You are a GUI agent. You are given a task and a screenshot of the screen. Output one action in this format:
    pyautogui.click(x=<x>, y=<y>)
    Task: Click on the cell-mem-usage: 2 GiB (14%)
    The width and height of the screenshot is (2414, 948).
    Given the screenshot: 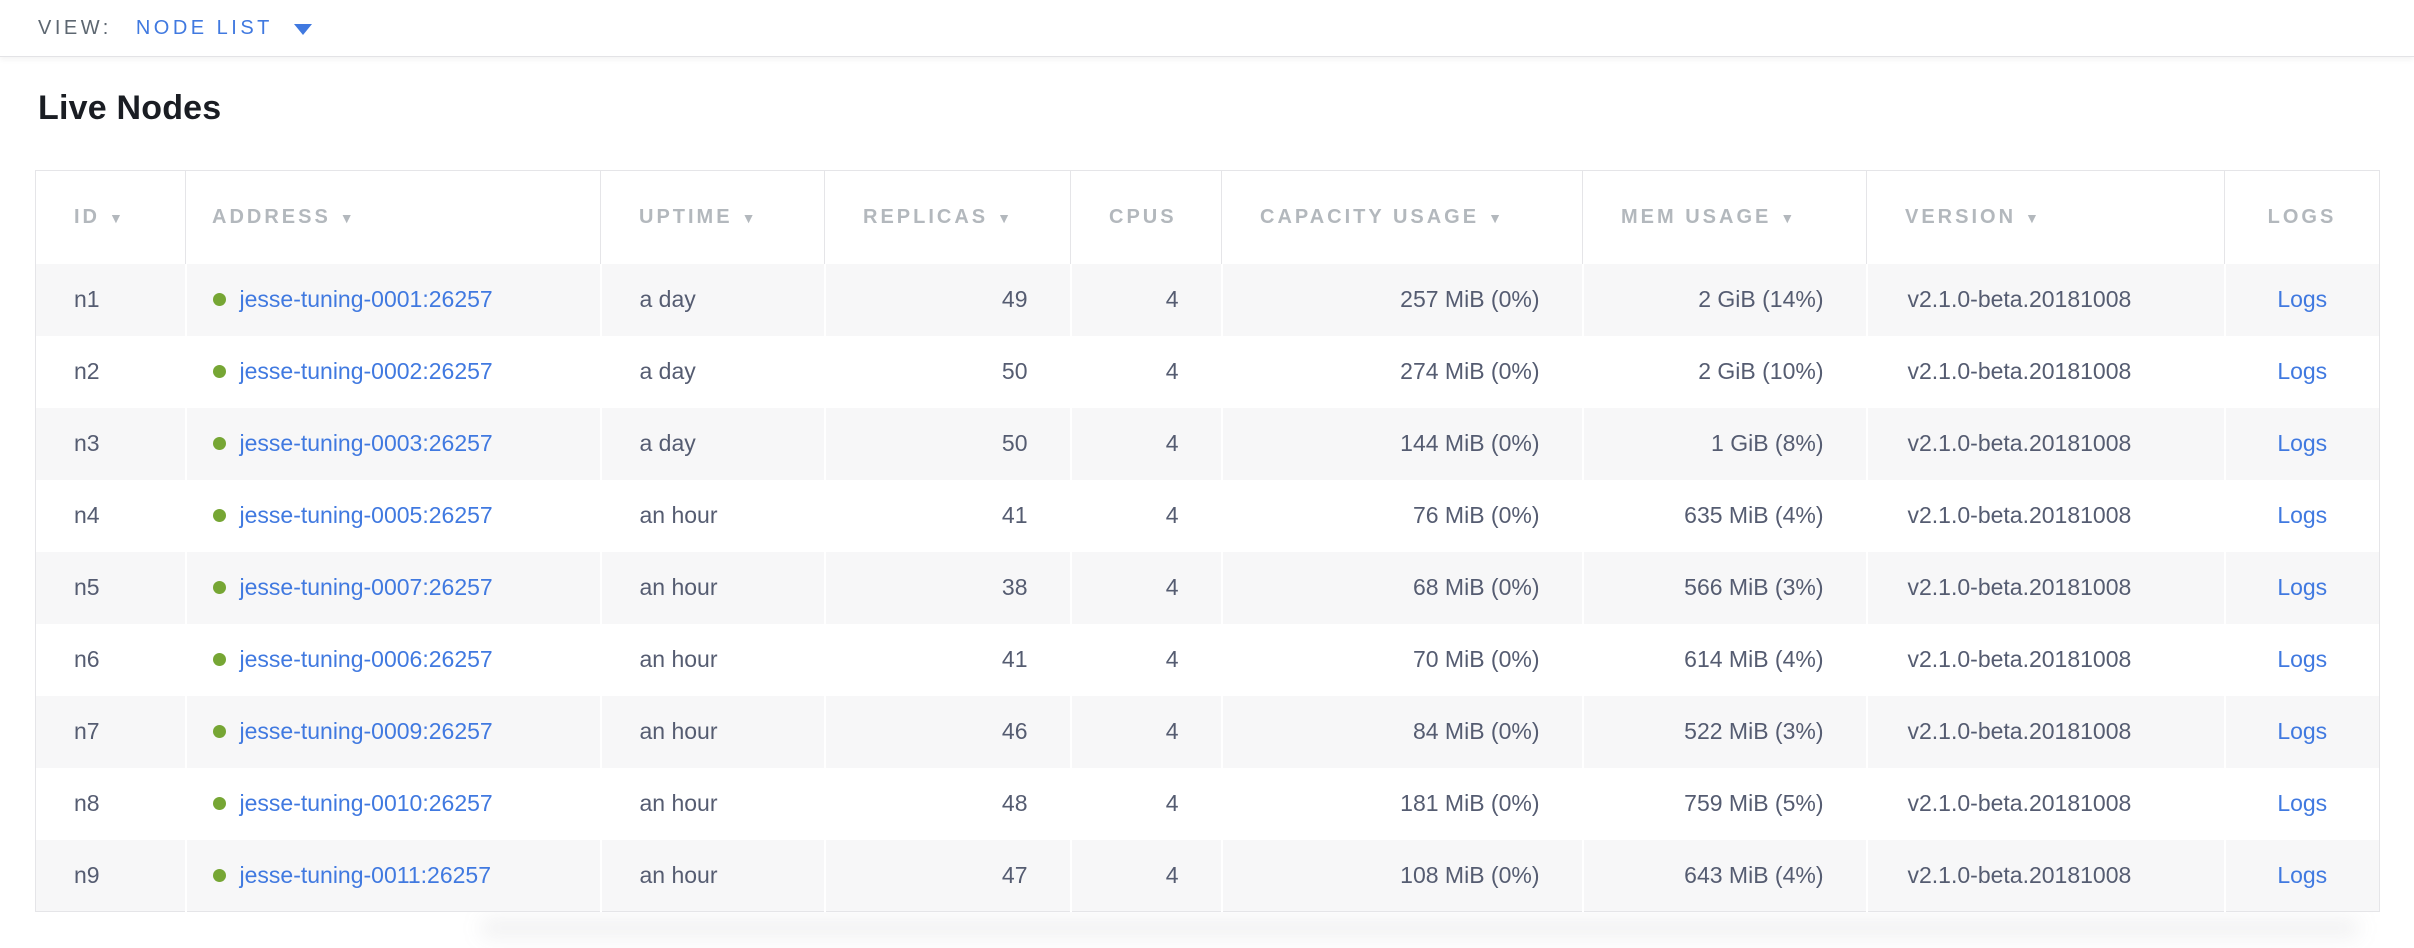 What is the action you would take?
    pyautogui.click(x=1724, y=299)
    